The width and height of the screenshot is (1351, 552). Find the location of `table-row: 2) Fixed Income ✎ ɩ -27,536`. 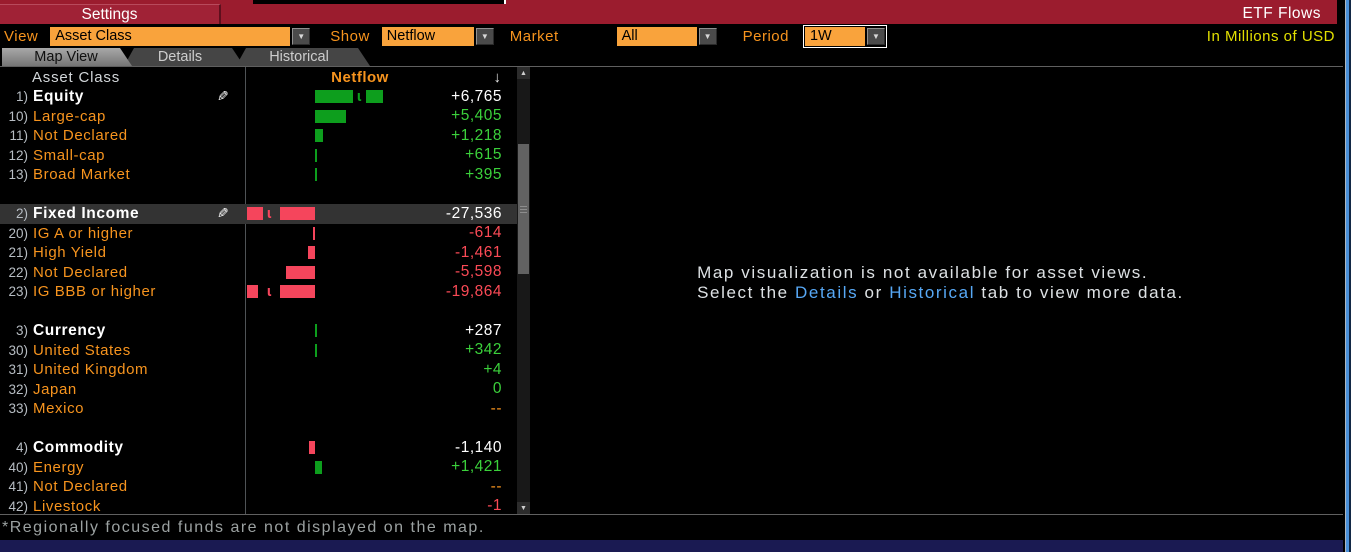

table-row: 2) Fixed Income ✎ ɩ -27,536 is located at coordinates (258, 214).